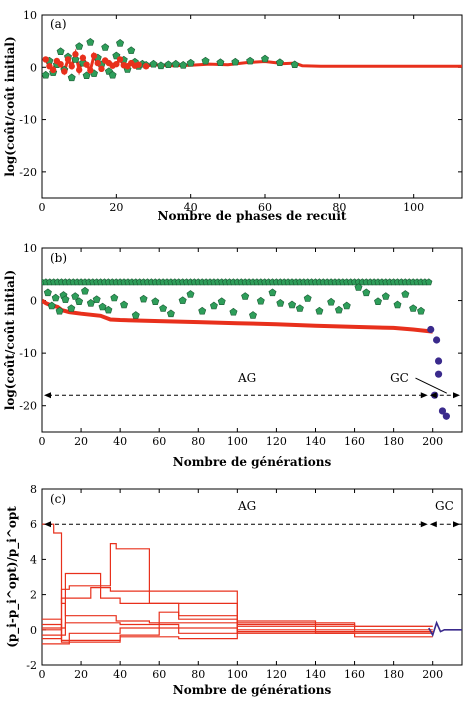 The image size is (468, 702). What do you see at coordinates (432, 441) in the screenshot?
I see `x-tick-label: 200` at bounding box center [432, 441].